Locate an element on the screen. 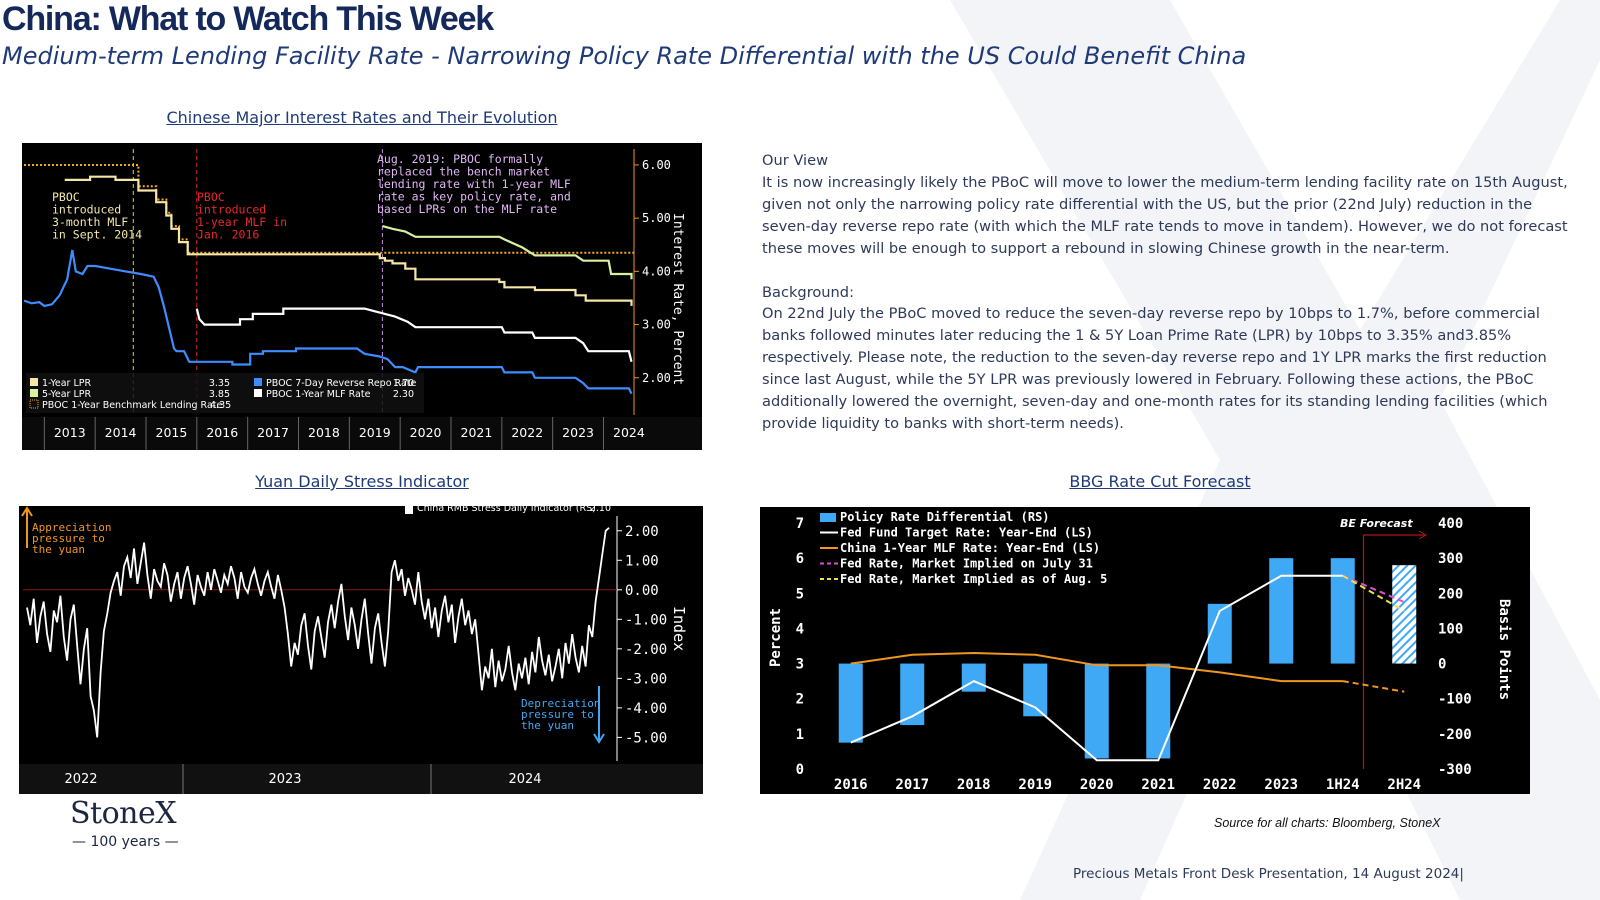 This screenshot has height=900, width=1600. logo-tagline: — 100 years — is located at coordinates (125, 842).